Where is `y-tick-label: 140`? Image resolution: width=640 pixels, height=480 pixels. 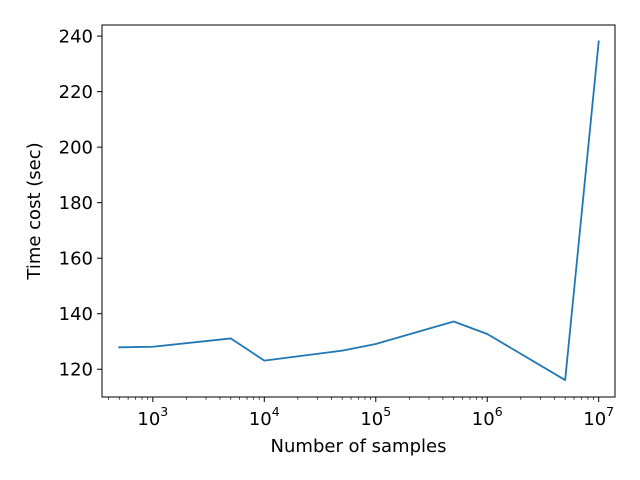
y-tick-label: 140 is located at coordinates (76, 314).